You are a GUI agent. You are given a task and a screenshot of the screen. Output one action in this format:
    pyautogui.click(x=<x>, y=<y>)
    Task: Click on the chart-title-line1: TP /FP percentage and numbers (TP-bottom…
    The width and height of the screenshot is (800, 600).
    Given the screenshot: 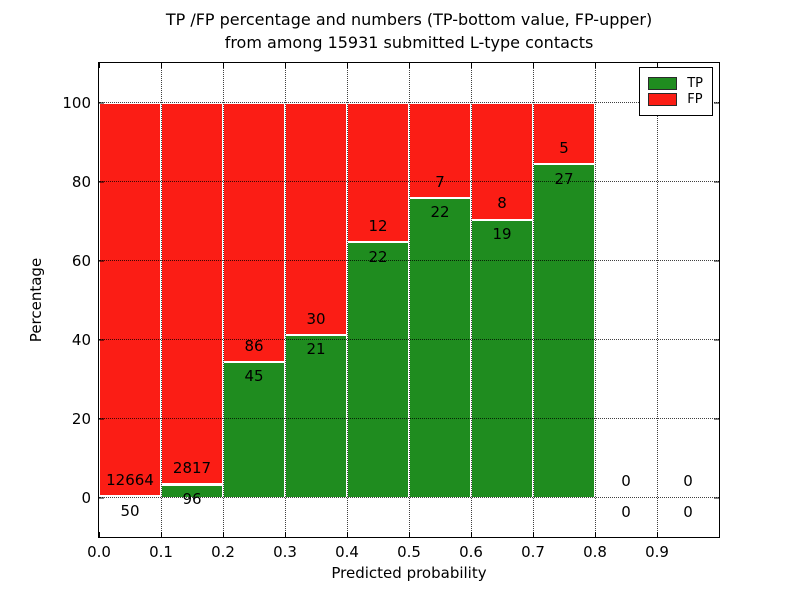 What is the action you would take?
    pyautogui.click(x=409, y=19)
    